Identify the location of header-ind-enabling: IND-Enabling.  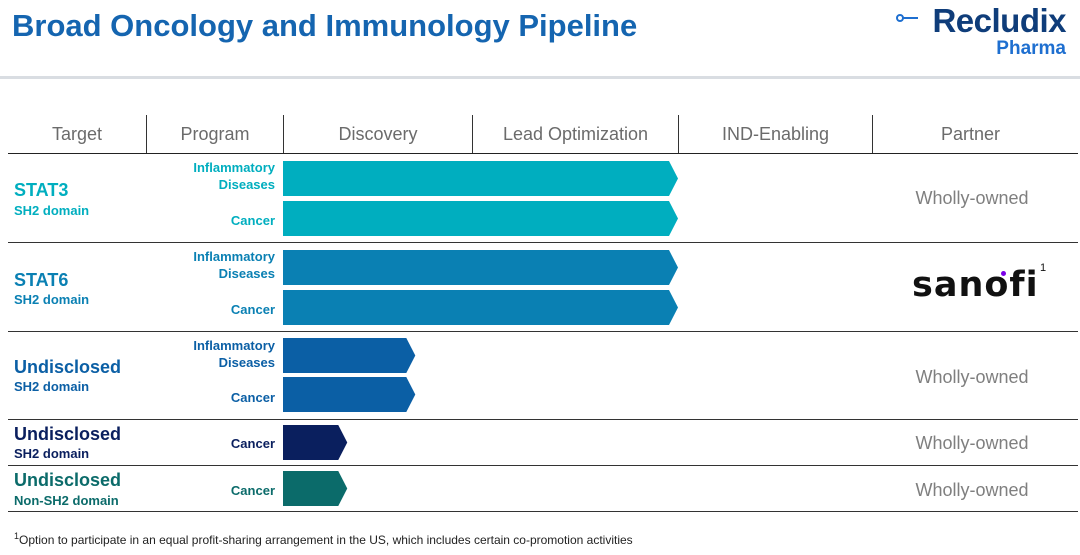
(775, 133).